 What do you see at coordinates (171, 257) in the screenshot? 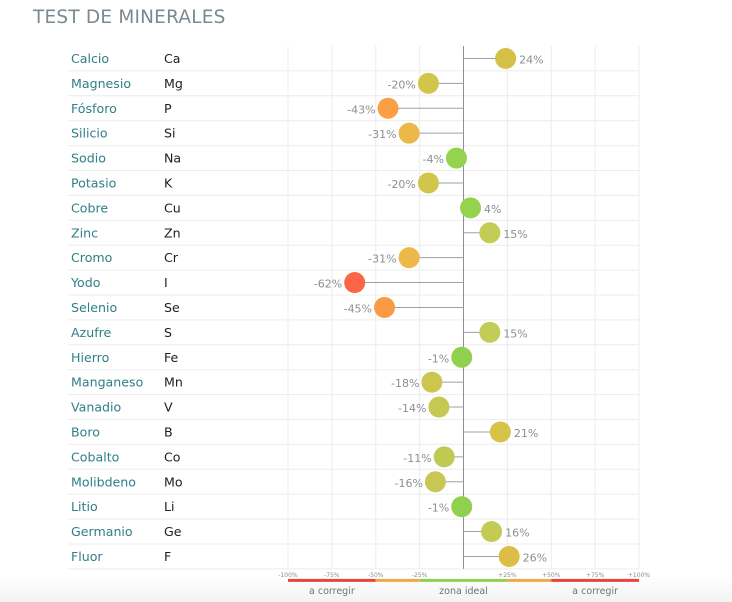
I see `mineral-symbol: Cr` at bounding box center [171, 257].